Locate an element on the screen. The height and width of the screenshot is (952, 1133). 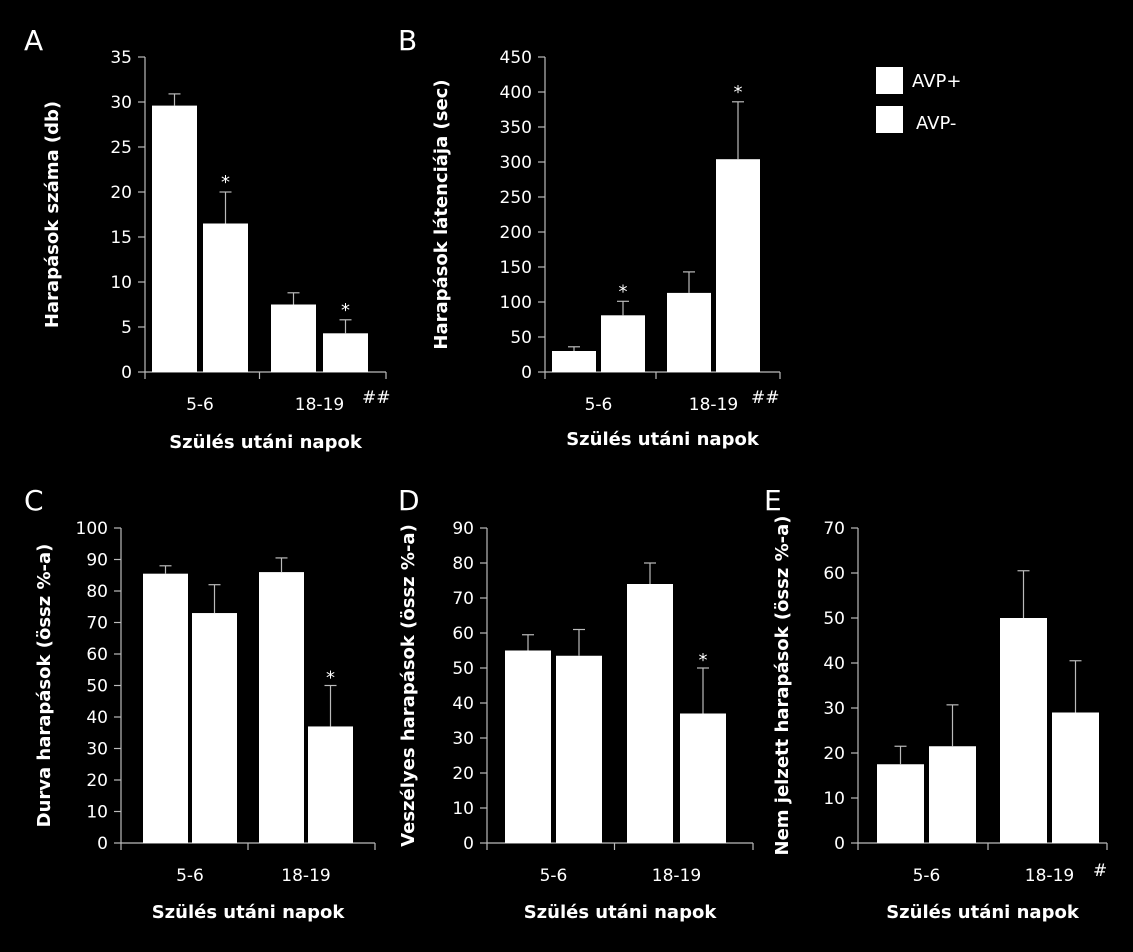
category-label-a: 5-6 is located at coordinates (200, 405).